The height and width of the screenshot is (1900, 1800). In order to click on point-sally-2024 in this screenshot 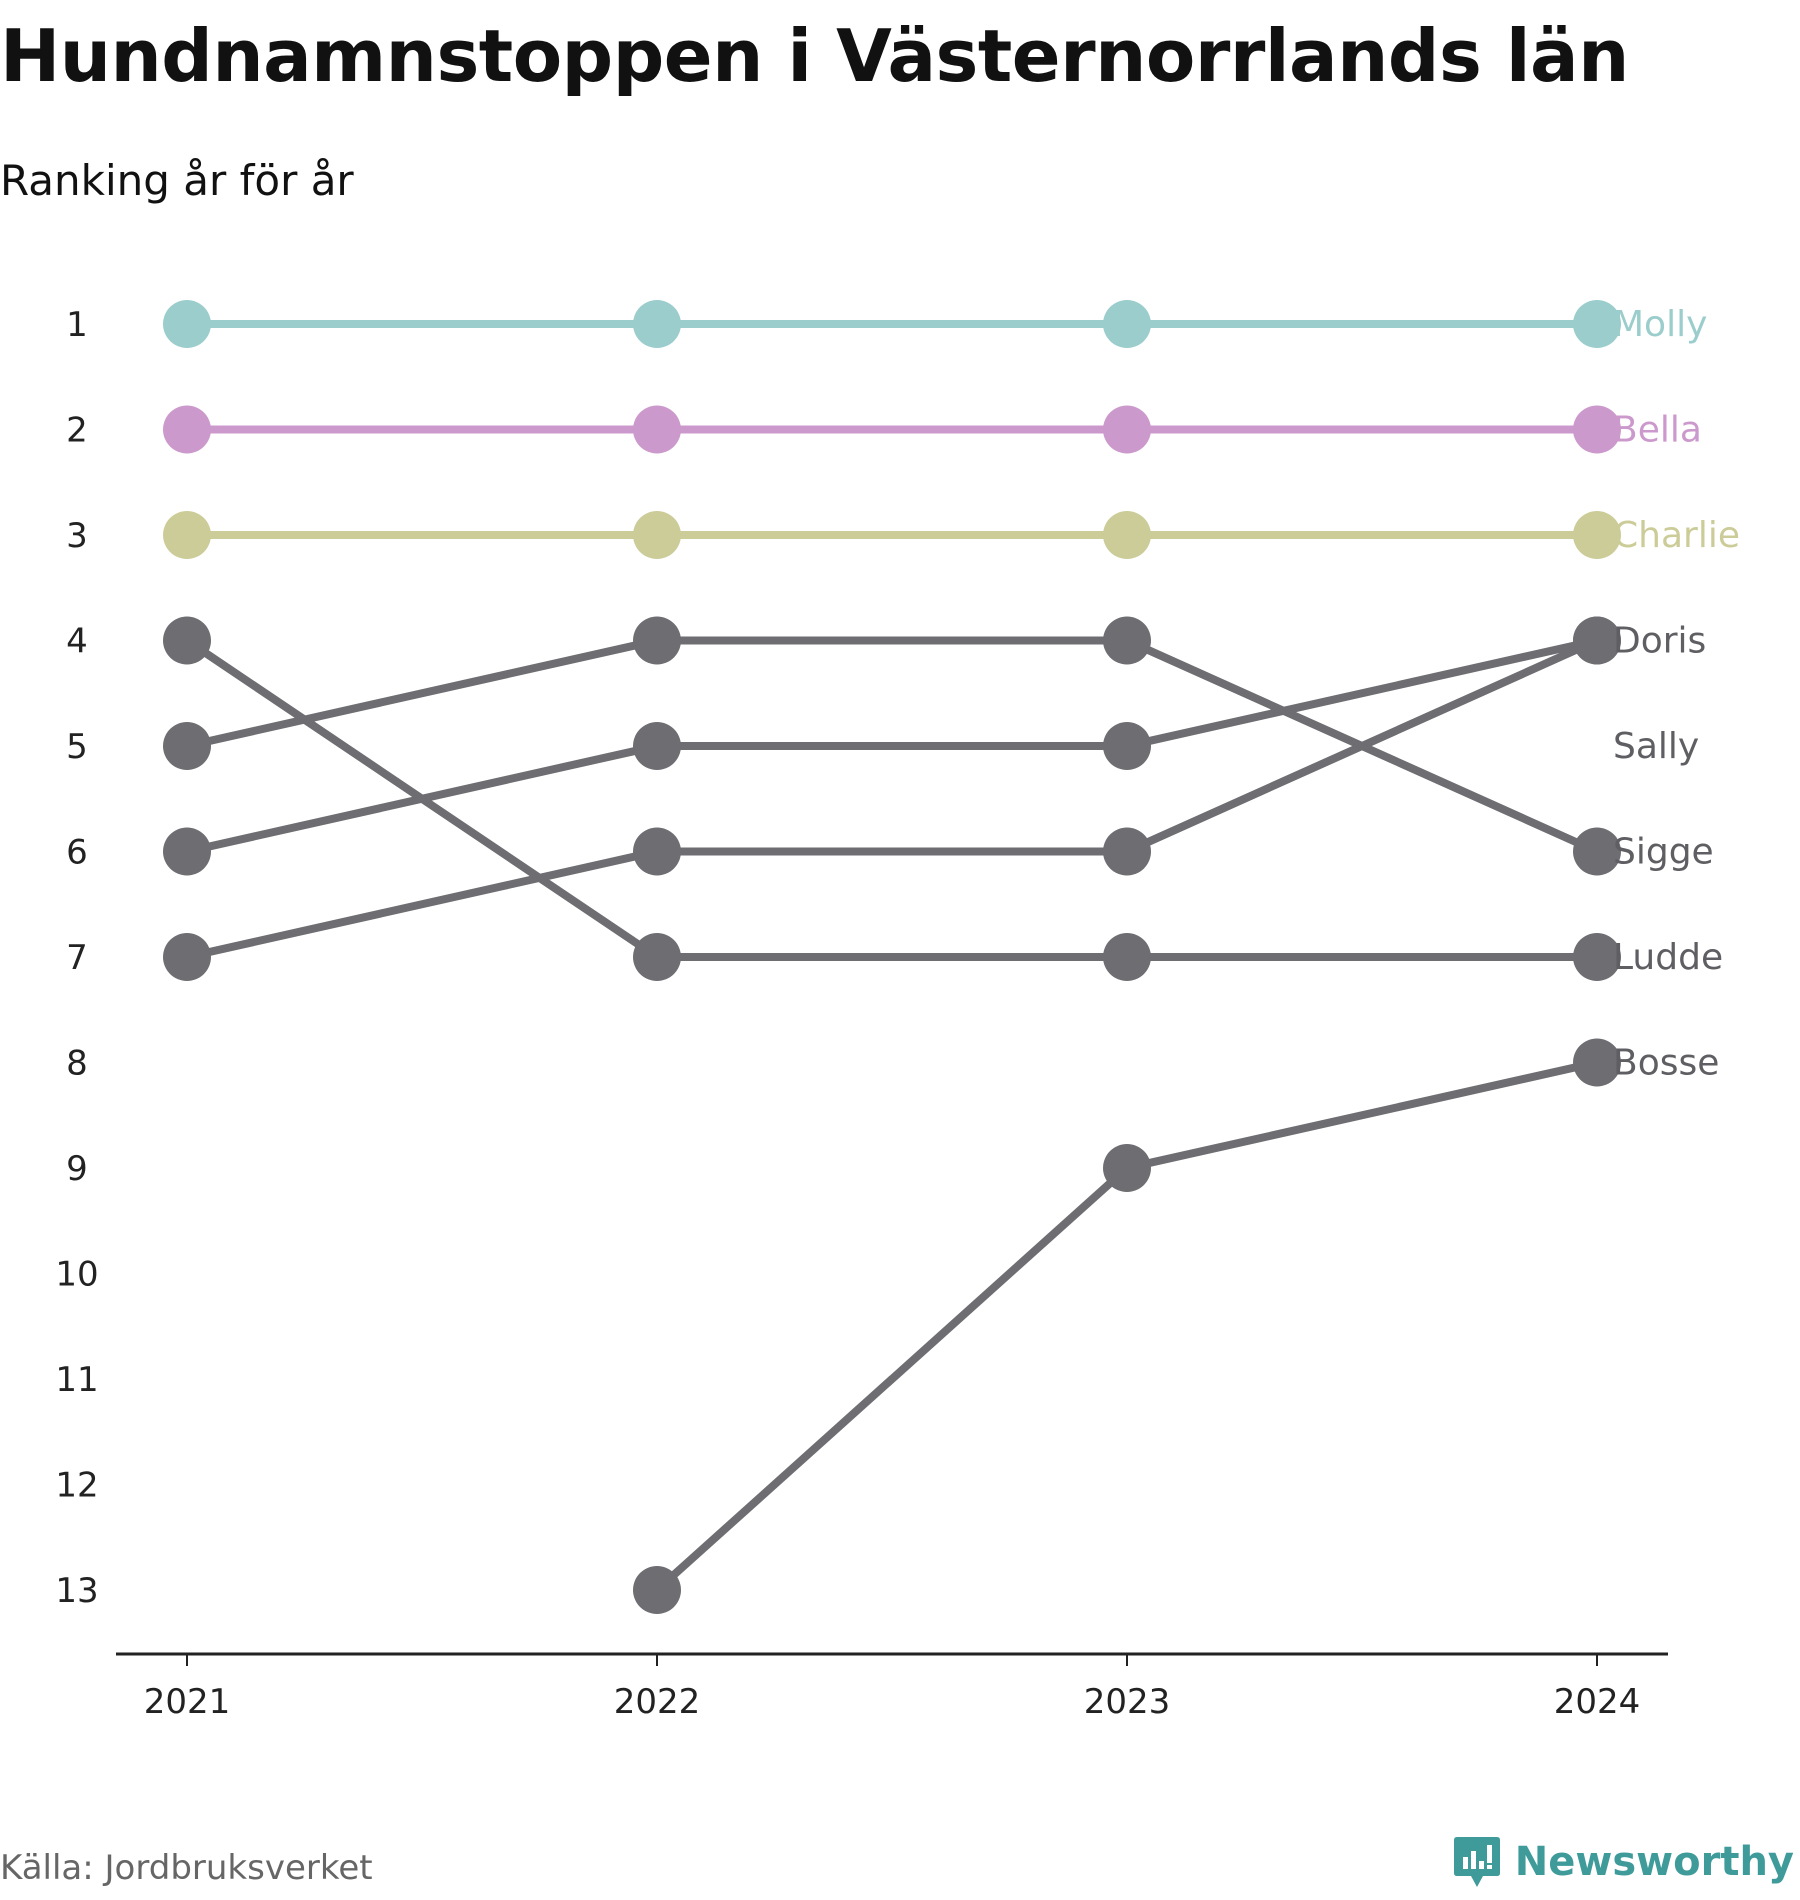, I will do `click(1597, 640)`.